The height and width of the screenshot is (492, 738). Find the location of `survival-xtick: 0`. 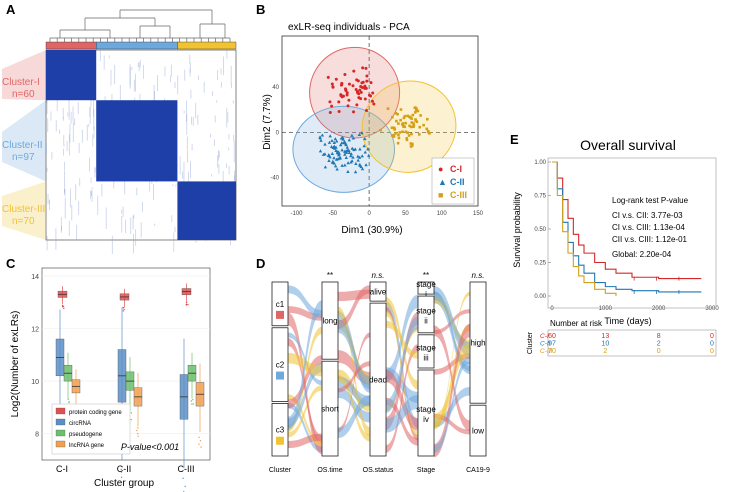

survival-xtick: 0 is located at coordinates (552, 309).